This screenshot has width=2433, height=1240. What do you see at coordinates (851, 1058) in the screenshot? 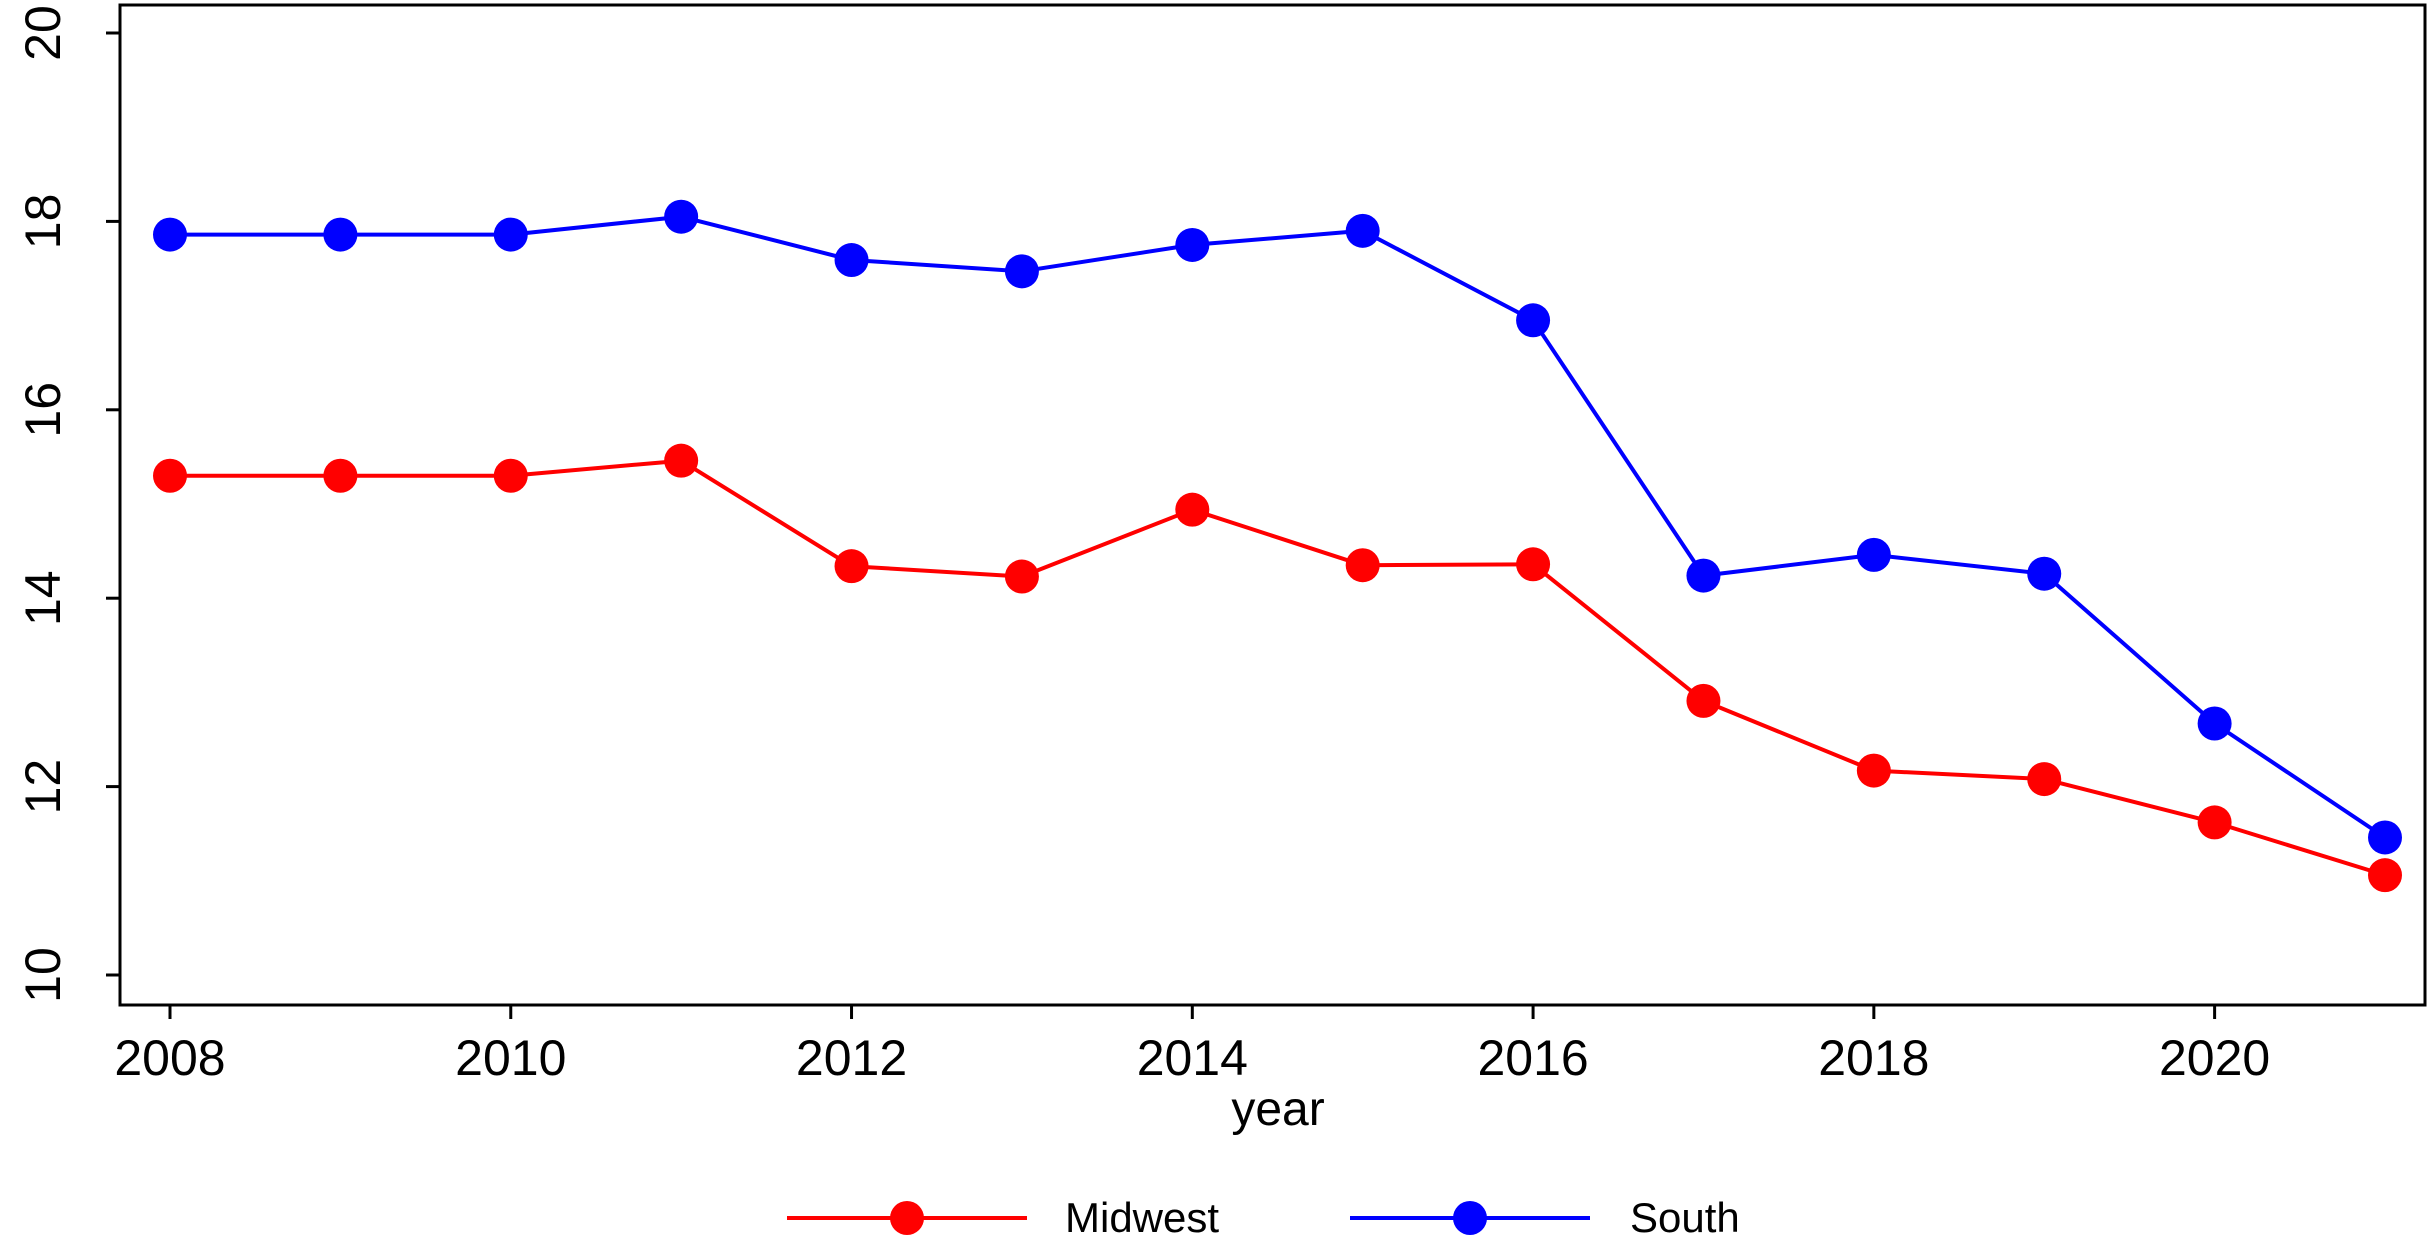
I see `x-tick-label: 2012` at bounding box center [851, 1058].